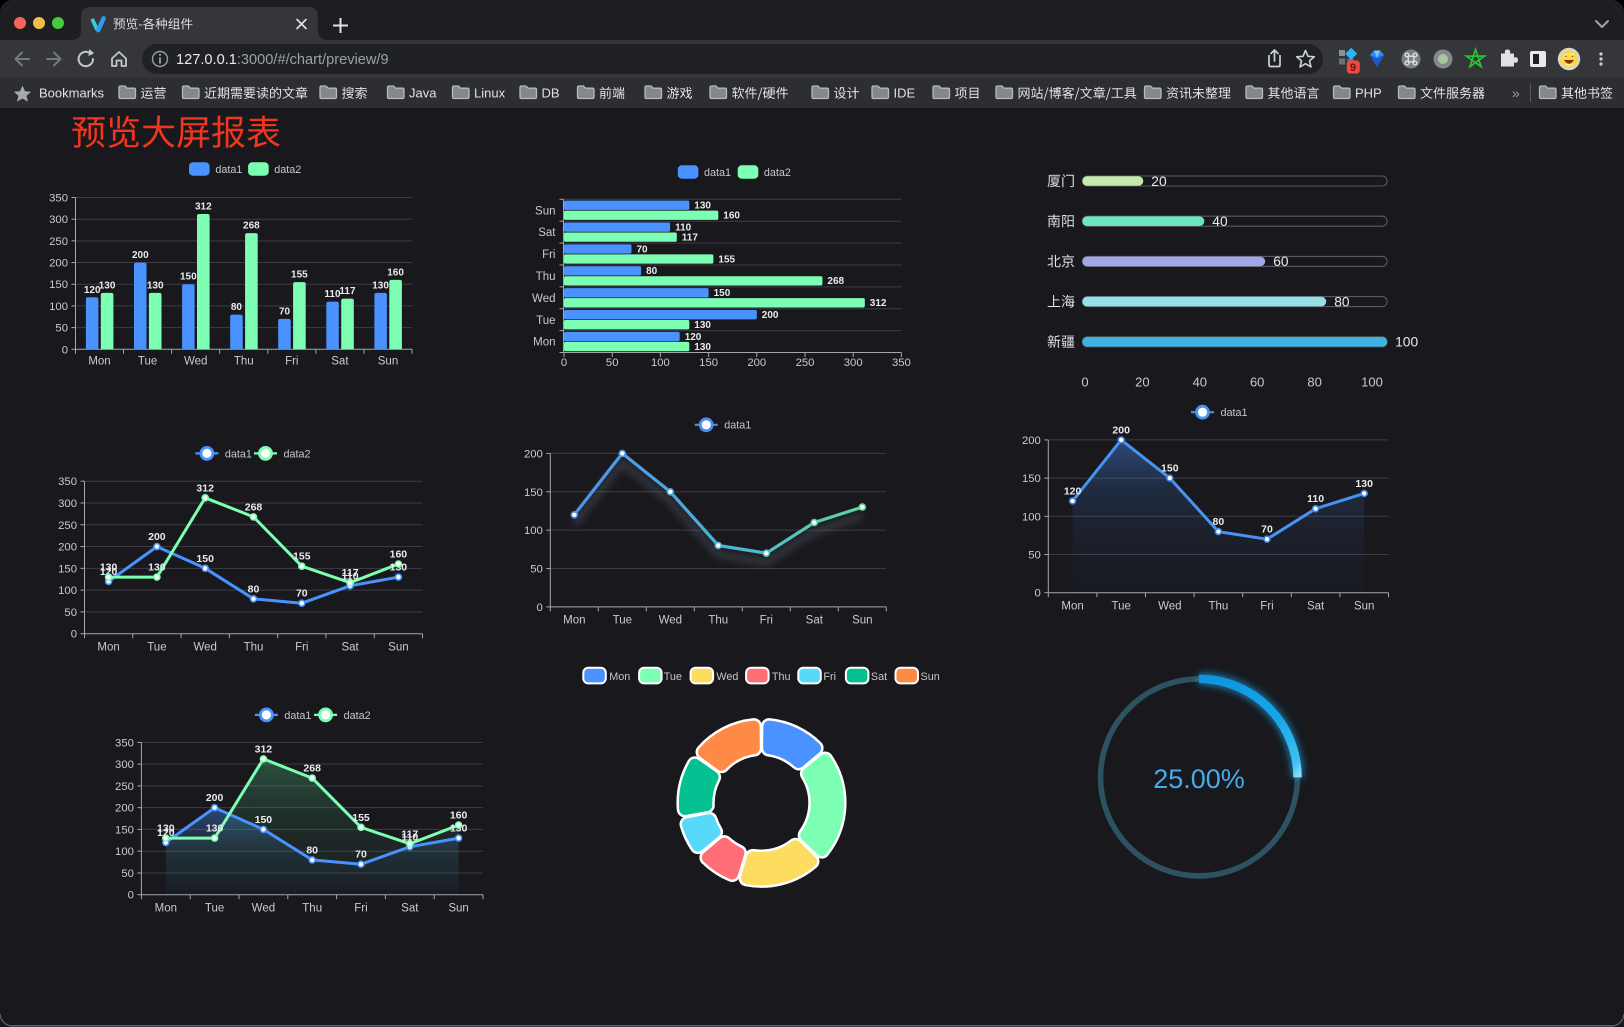 This screenshot has width=1624, height=1027. I want to click on svg-text: 9, so click(1353, 68).